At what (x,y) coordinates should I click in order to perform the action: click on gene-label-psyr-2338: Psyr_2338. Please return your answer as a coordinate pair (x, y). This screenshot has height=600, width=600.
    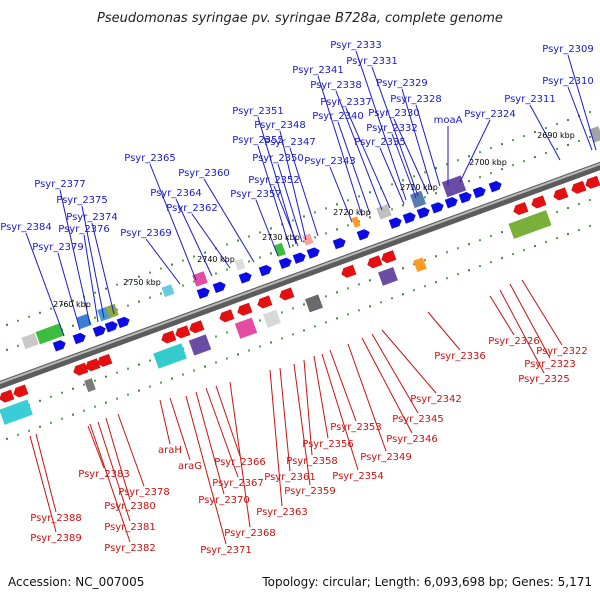
    Looking at the image, I should click on (336, 85).